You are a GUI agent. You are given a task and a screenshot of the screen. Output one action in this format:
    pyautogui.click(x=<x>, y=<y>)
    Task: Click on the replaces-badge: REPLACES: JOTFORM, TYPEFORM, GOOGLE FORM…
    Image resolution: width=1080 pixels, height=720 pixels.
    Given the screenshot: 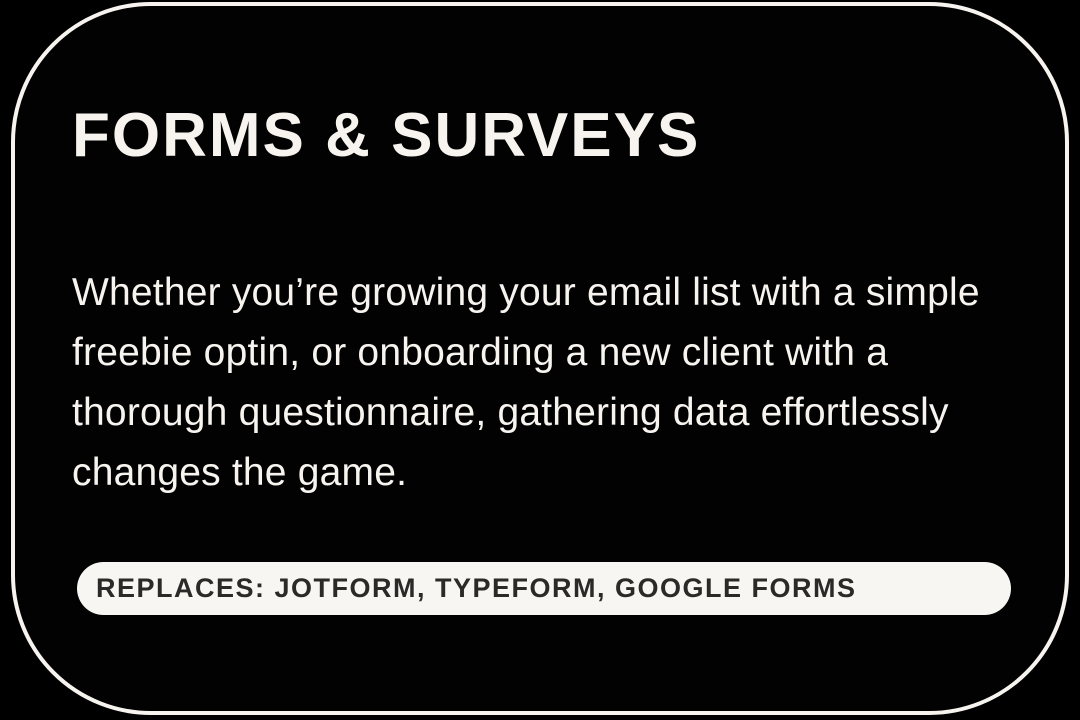 What is the action you would take?
    pyautogui.click(x=544, y=588)
    